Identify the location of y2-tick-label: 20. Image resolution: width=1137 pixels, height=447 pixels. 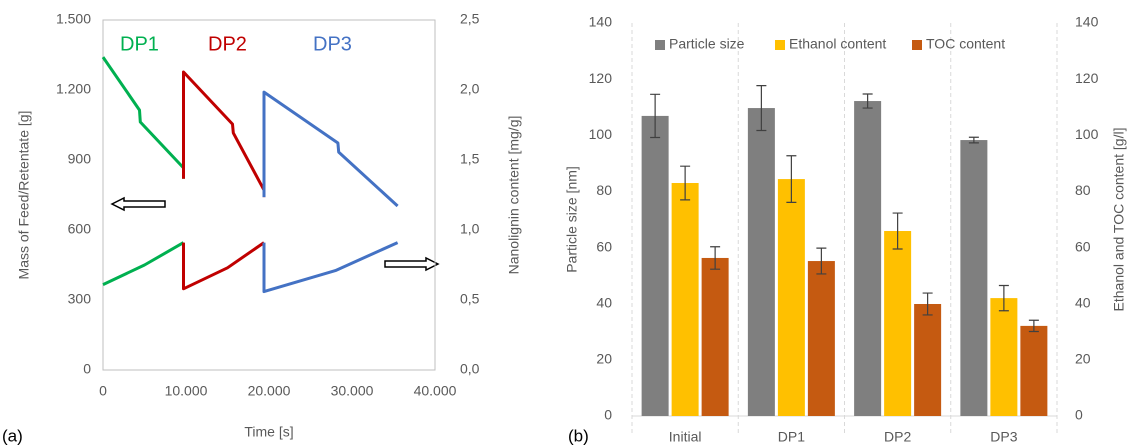
(1083, 359).